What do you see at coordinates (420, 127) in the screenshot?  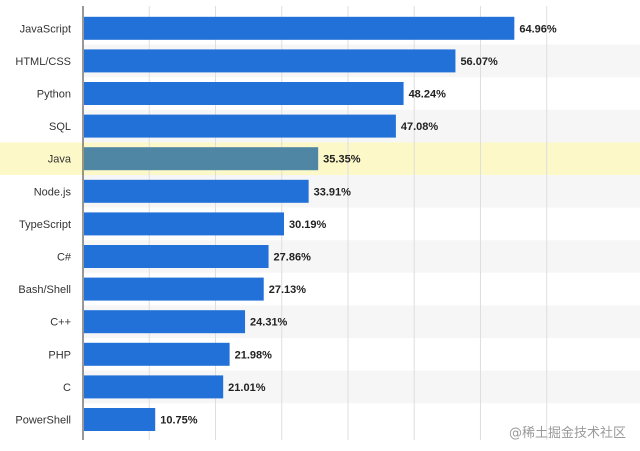 I see `value-label: 47.08%` at bounding box center [420, 127].